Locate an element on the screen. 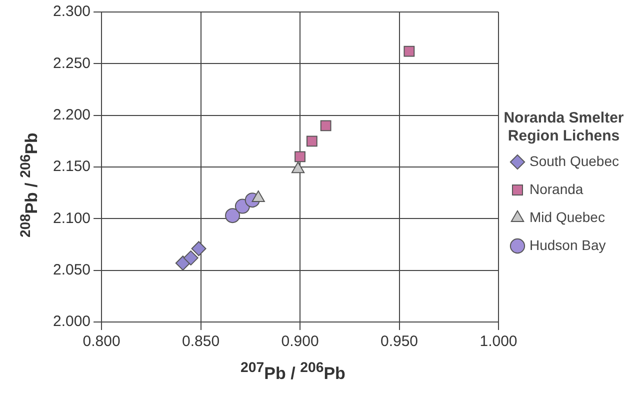 Image resolution: width=639 pixels, height=402 pixels. x-tick-label: 0.800 is located at coordinates (101, 341).